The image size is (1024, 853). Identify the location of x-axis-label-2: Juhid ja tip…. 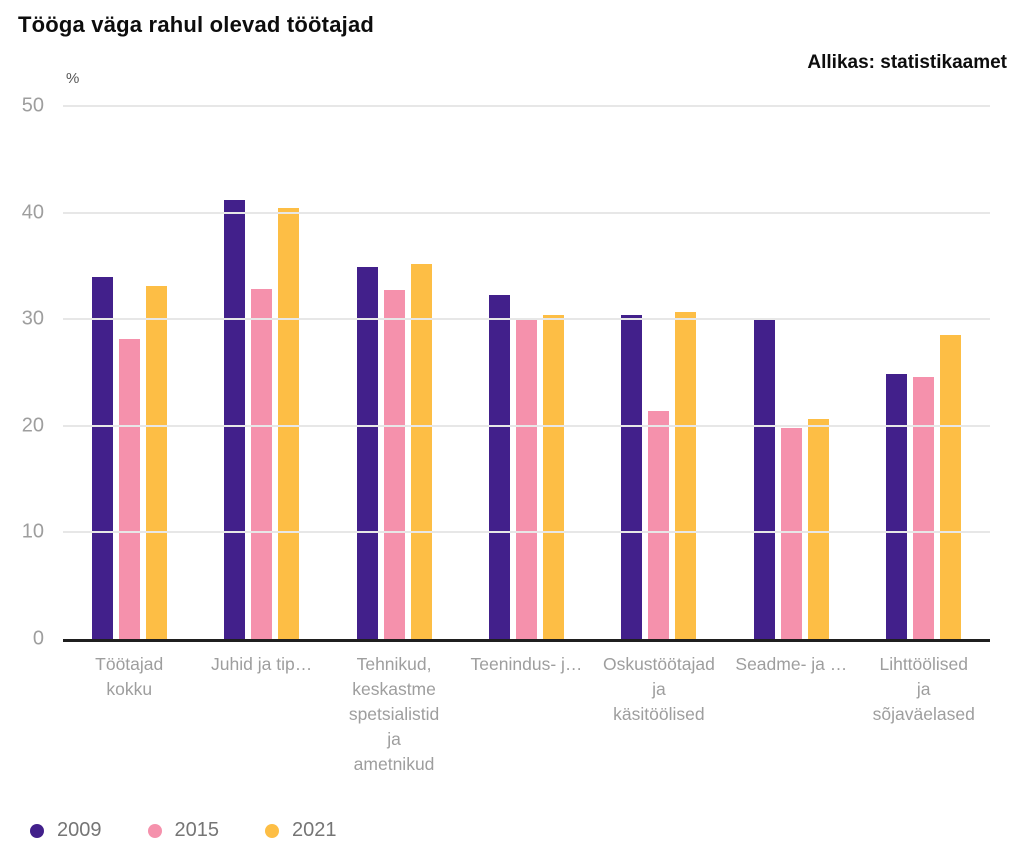
(262, 664).